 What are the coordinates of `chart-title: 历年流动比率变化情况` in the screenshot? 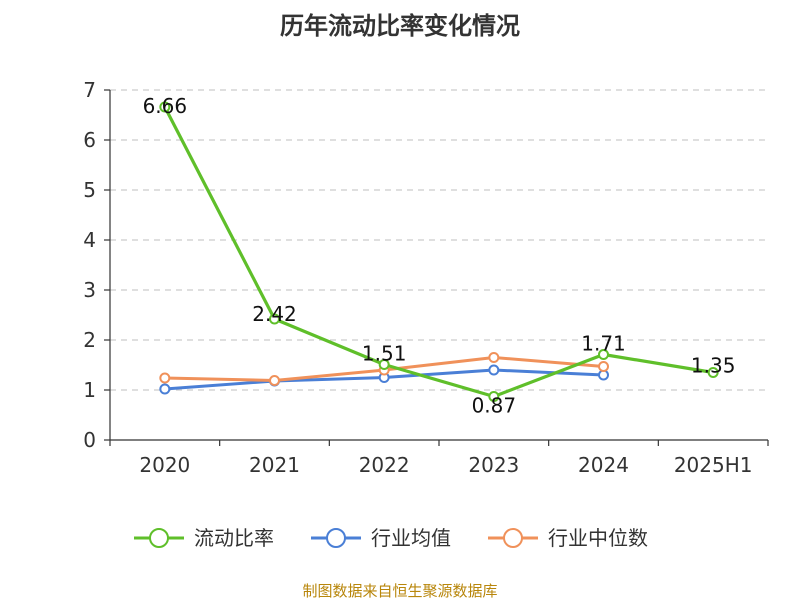 It's located at (400, 26).